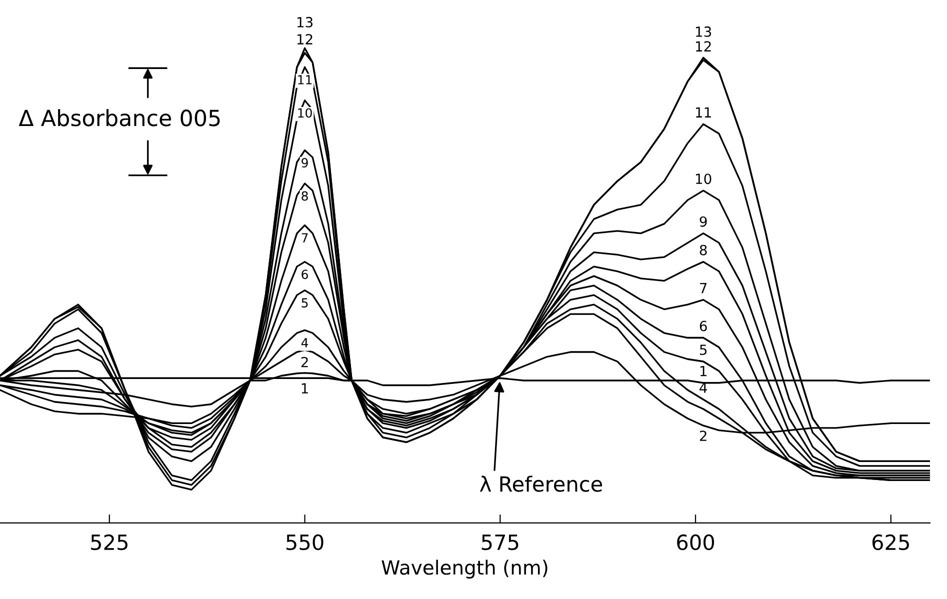 The height and width of the screenshot is (599, 947). What do you see at coordinates (304, 362) in the screenshot?
I see `text: 2` at bounding box center [304, 362].